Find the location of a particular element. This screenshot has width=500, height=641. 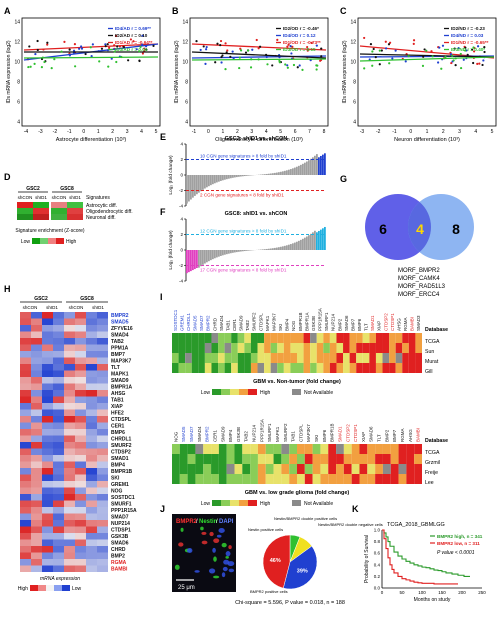

h-col-2: shID1 is located at coordinates (52, 307).